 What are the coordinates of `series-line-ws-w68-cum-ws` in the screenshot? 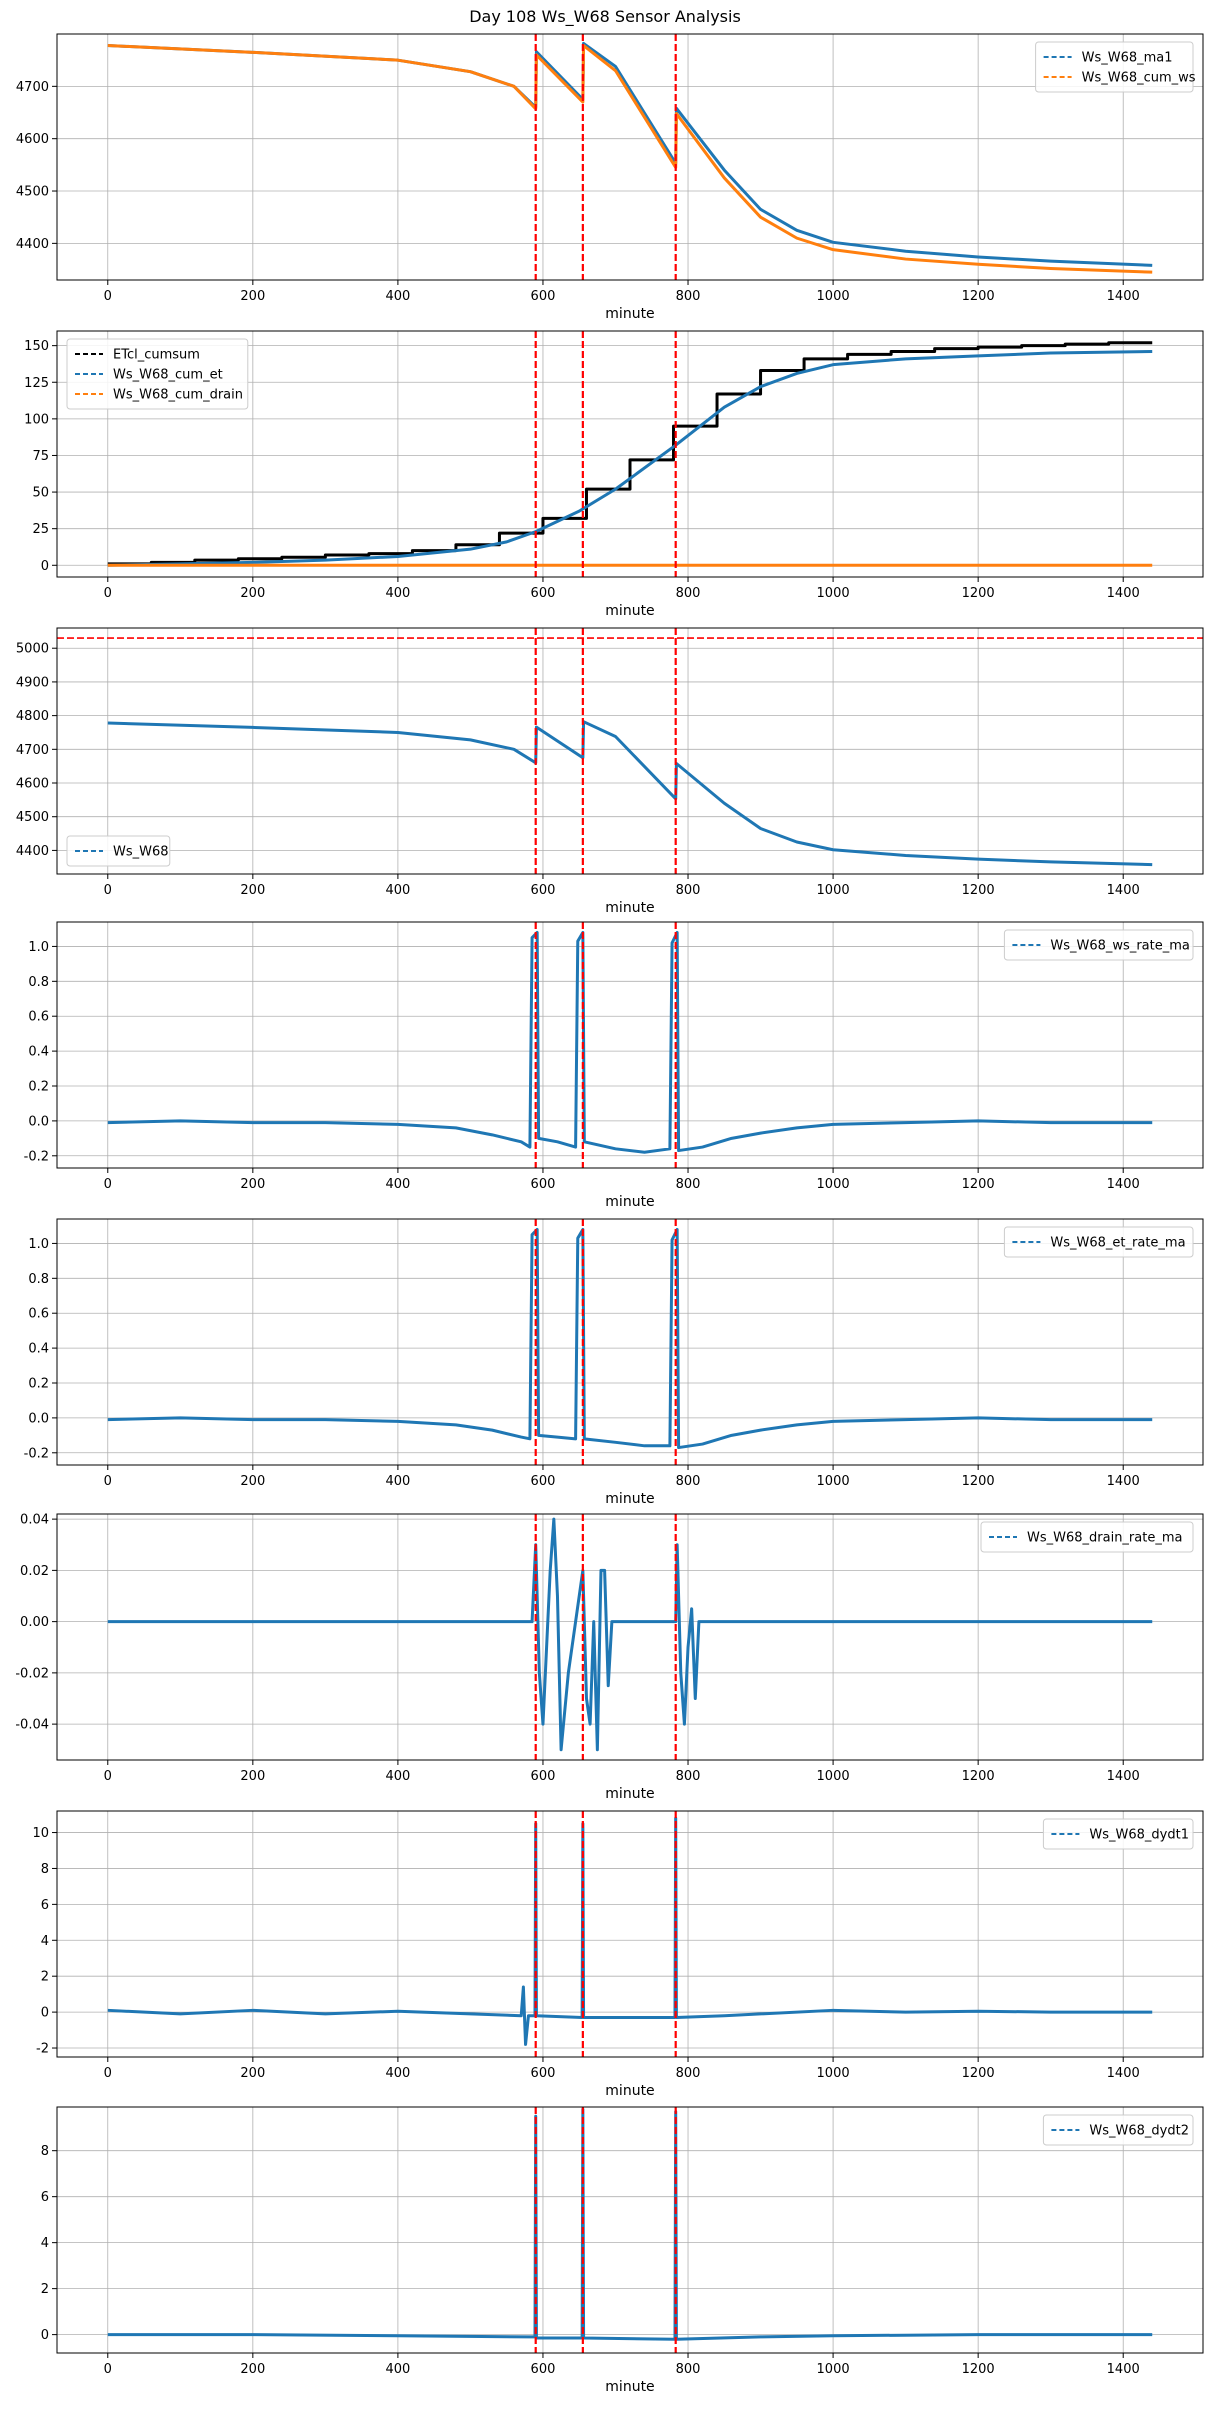 It's located at (630, 159).